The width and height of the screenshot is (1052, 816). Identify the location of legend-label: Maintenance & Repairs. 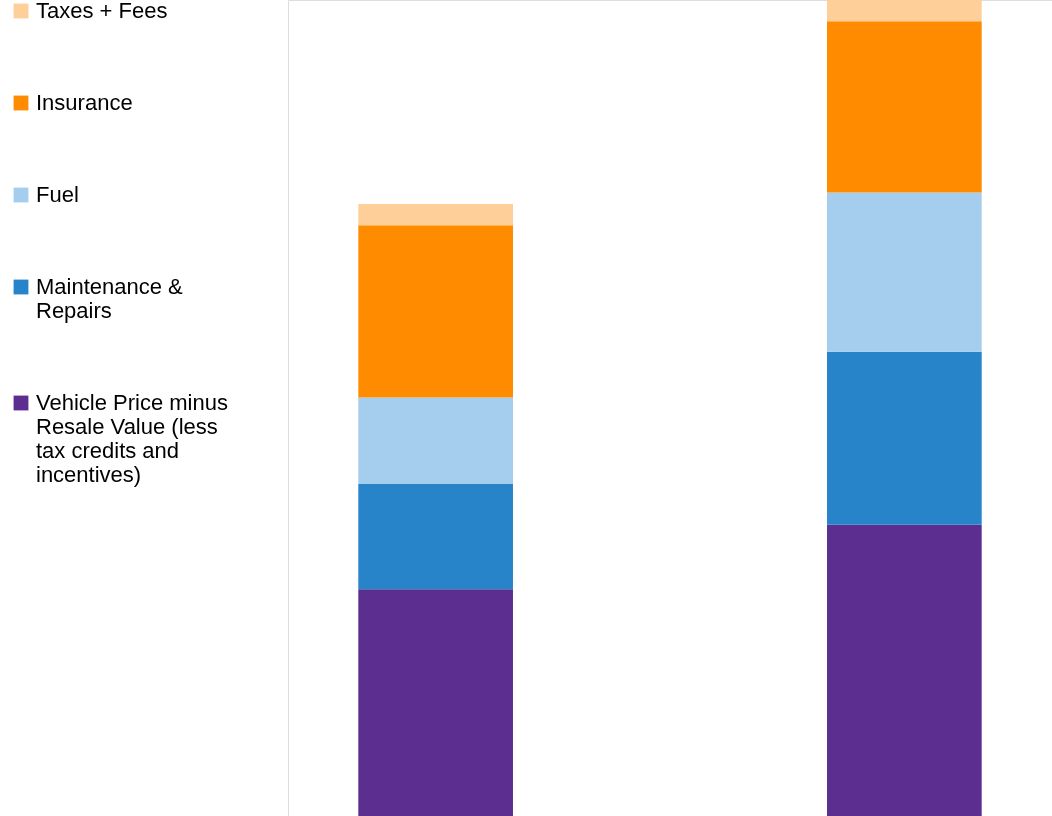
(110, 298).